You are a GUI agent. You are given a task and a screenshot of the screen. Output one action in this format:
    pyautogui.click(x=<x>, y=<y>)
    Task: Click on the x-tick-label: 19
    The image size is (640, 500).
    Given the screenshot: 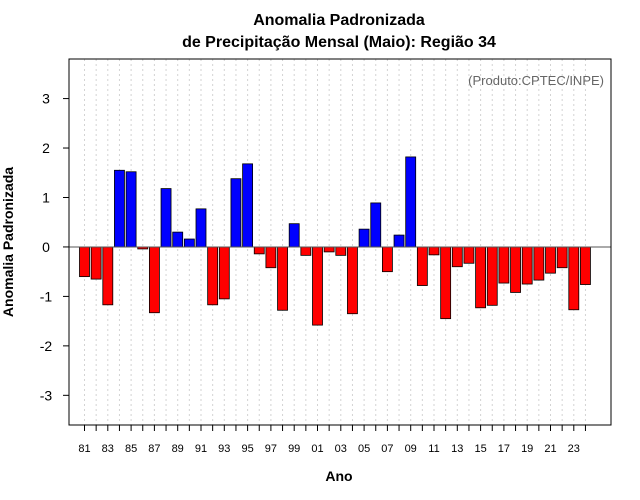 What is the action you would take?
    pyautogui.click(x=527, y=449)
    